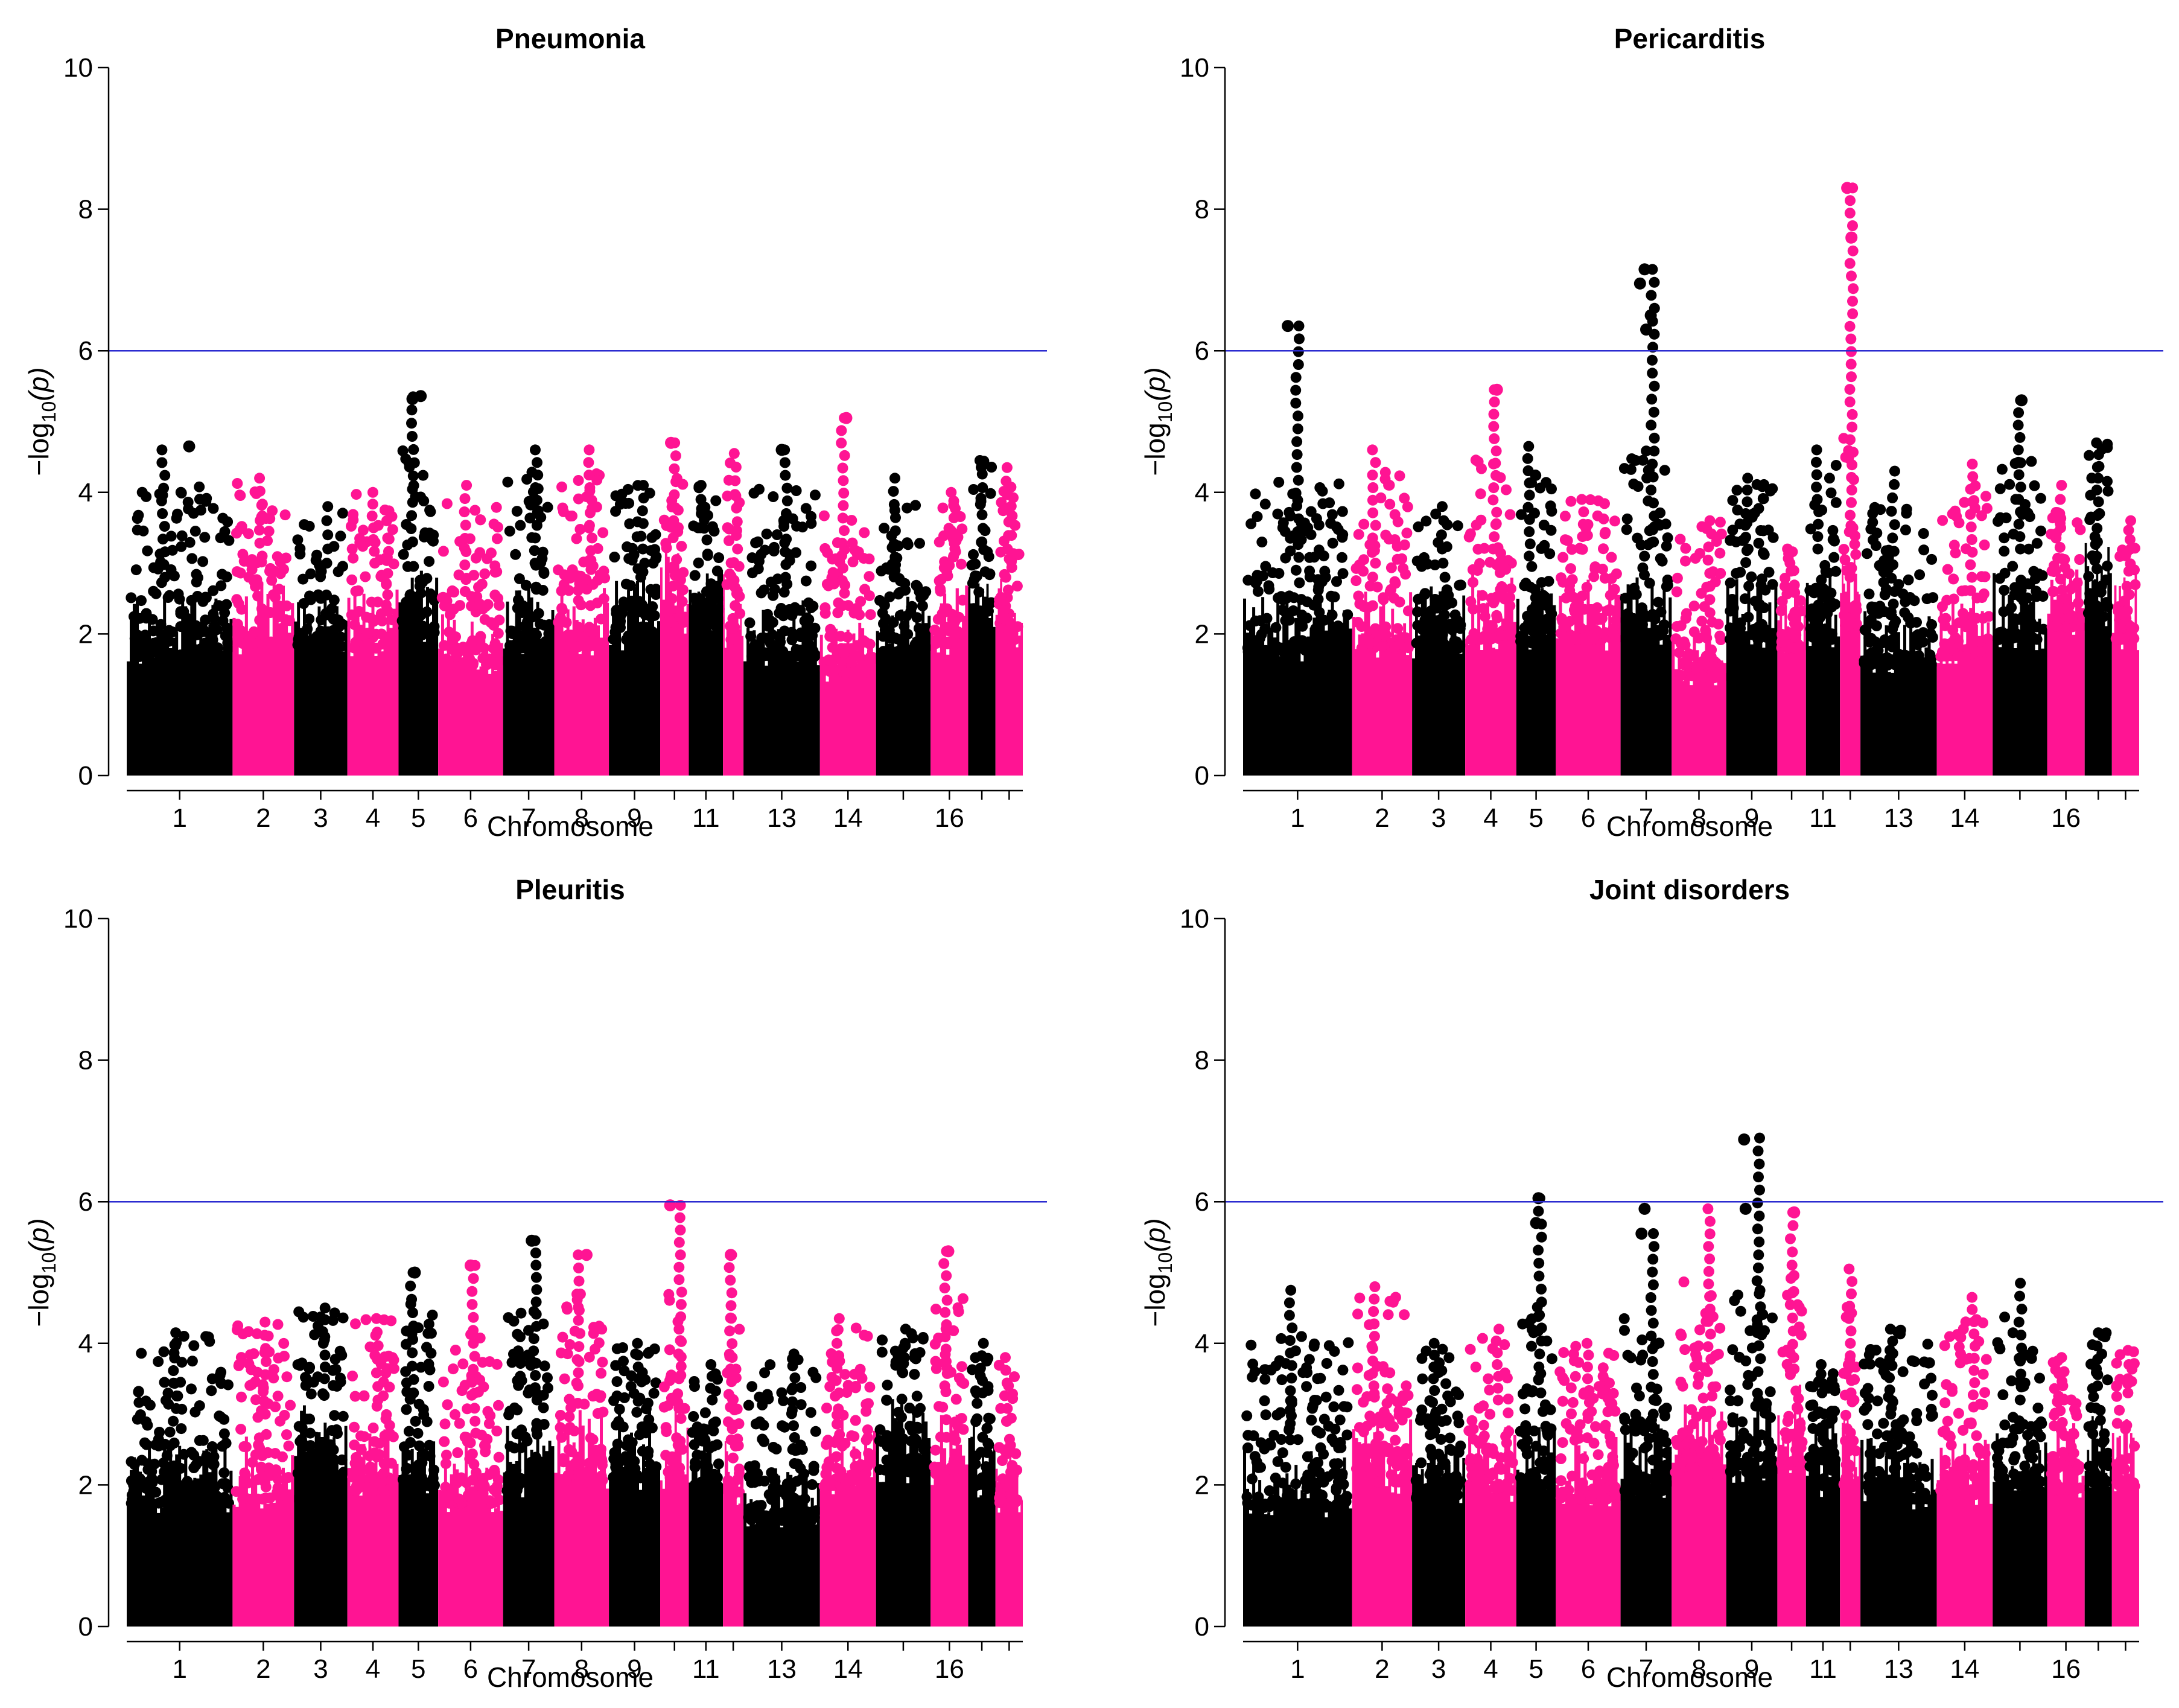 Image resolution: width=2179 pixels, height=1708 pixels. Describe the element at coordinates (782, 1669) in the screenshot. I see `x-tick-label: 13` at that location.